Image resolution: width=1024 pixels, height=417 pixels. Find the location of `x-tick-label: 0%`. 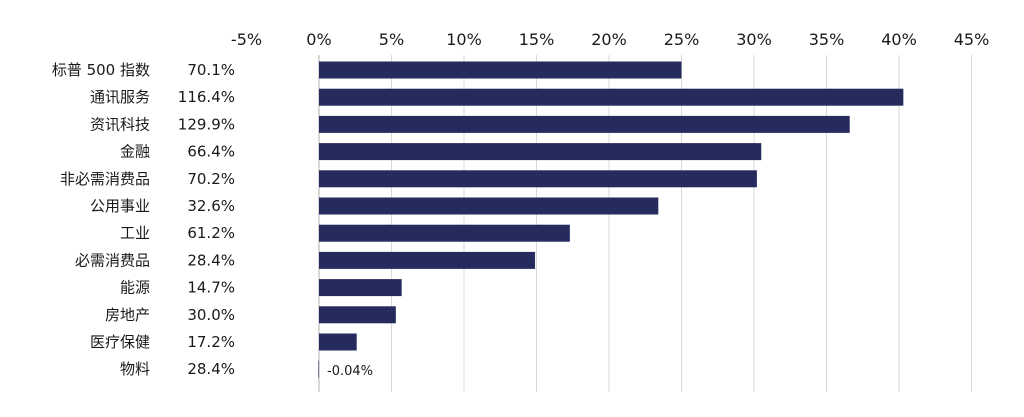

x-tick-label: 0% is located at coordinates (318, 39).